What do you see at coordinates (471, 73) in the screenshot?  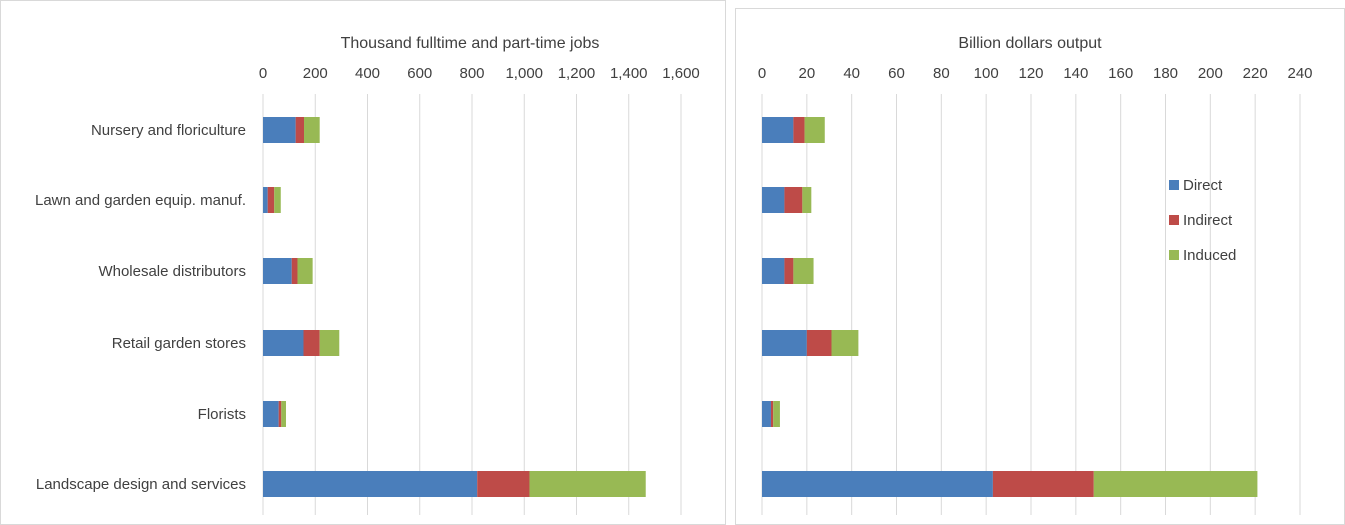 I see `x-tick-label: 800` at bounding box center [471, 73].